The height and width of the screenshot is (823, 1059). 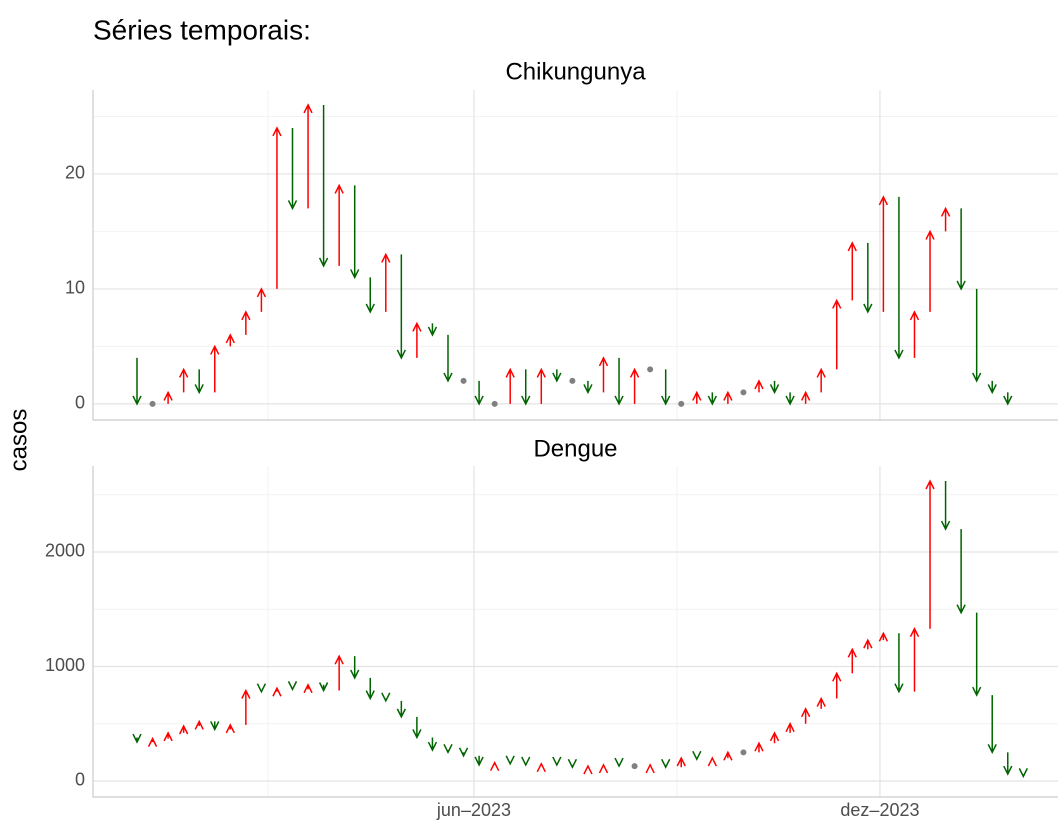 What do you see at coordinates (18, 440) in the screenshot?
I see `y-axis-label: casos` at bounding box center [18, 440].